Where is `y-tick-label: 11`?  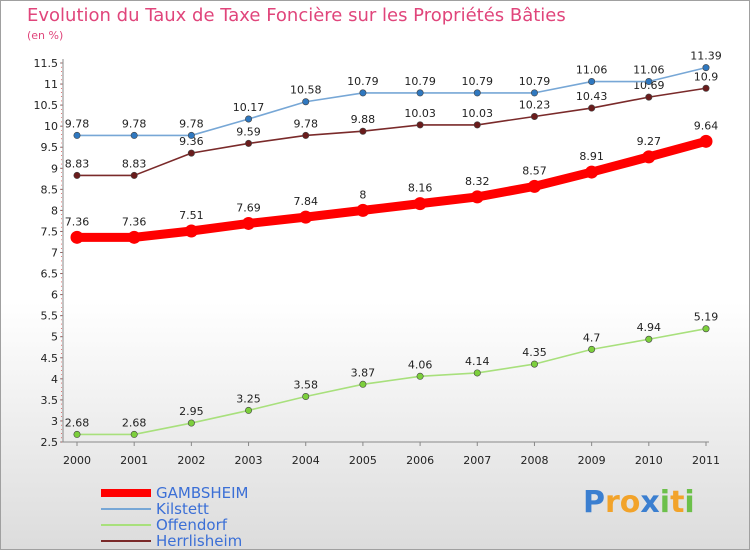 y-tick-label: 11 is located at coordinates (51, 84).